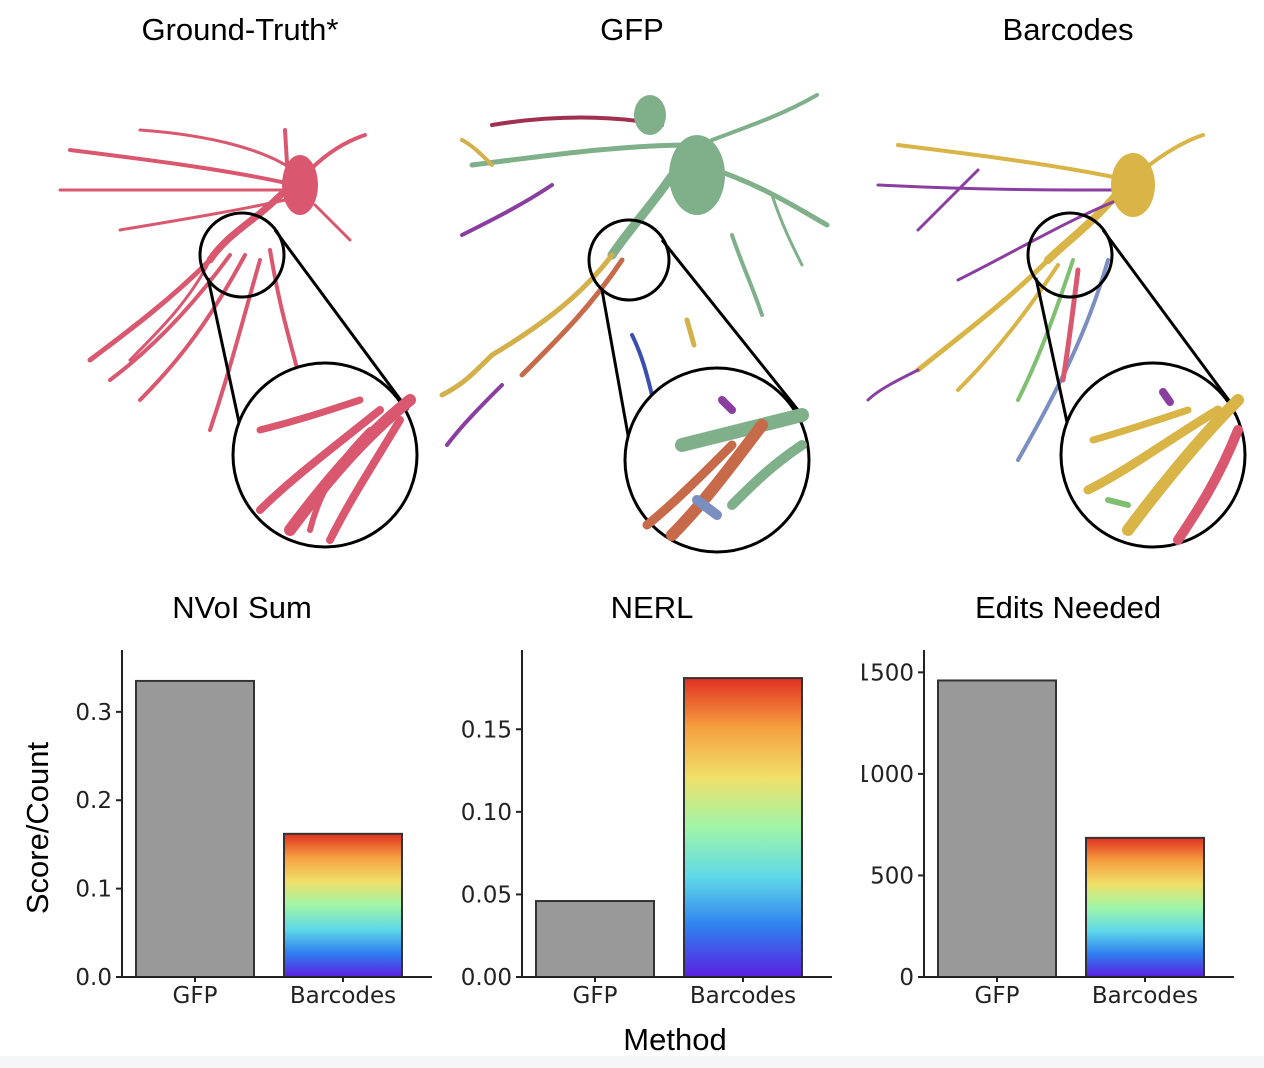 The width and height of the screenshot is (1264, 1068). What do you see at coordinates (486, 978) in the screenshot?
I see `y-tick-label: 0.00` at bounding box center [486, 978].